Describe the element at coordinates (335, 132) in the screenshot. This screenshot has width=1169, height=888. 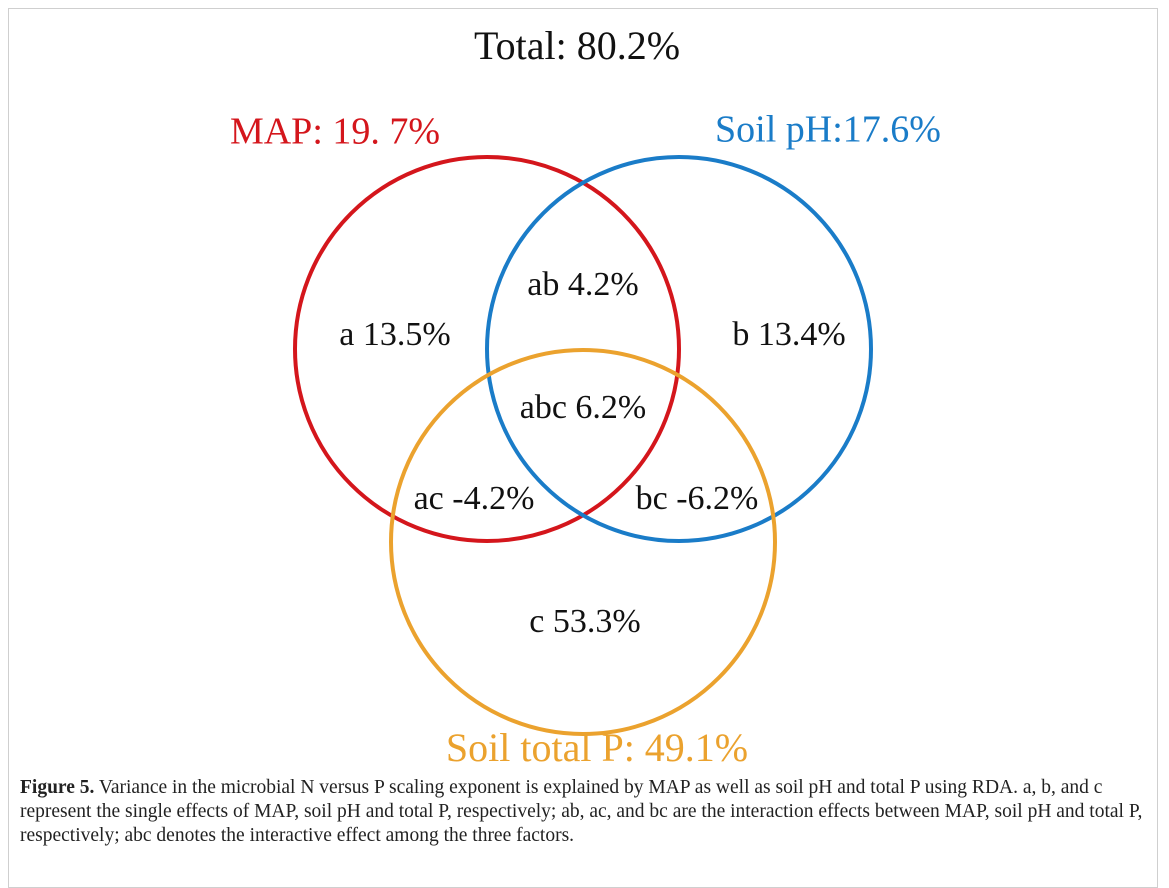
I see `set-label: MAP: 19. 7%` at that location.